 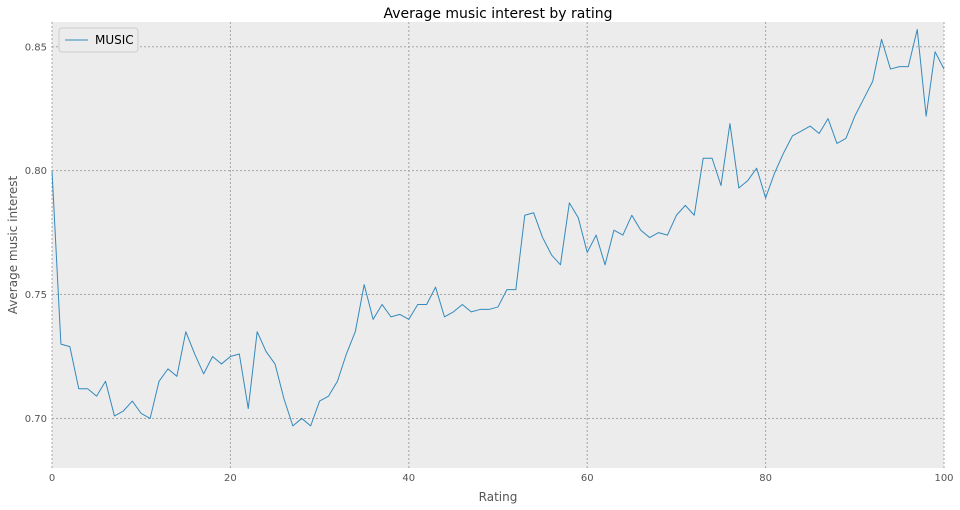 I want to click on y-tick-label: 0.80, so click(x=36, y=171).